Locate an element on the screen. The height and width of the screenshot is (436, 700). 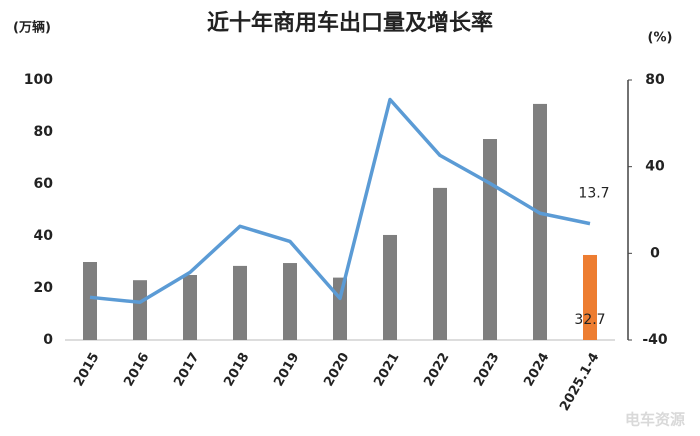
y-tick-label: 20 is located at coordinates (44, 288).